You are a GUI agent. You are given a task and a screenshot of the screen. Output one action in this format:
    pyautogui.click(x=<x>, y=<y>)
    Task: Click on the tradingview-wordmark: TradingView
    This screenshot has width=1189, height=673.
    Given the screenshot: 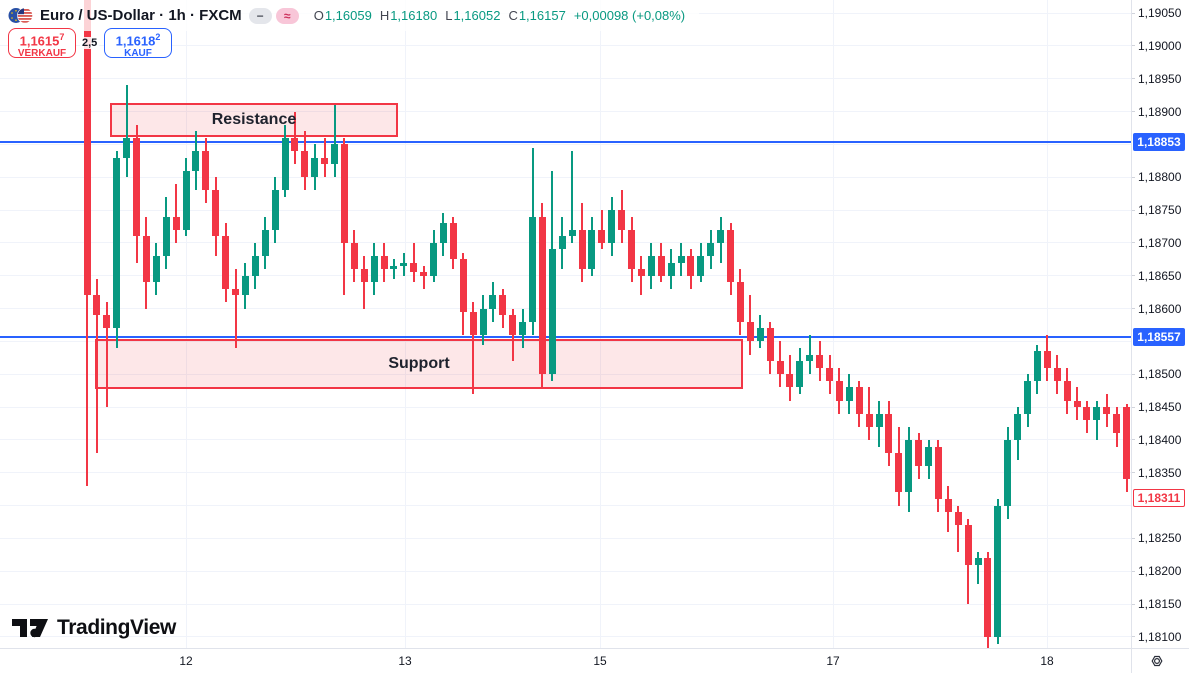 What is the action you would take?
    pyautogui.click(x=116, y=627)
    